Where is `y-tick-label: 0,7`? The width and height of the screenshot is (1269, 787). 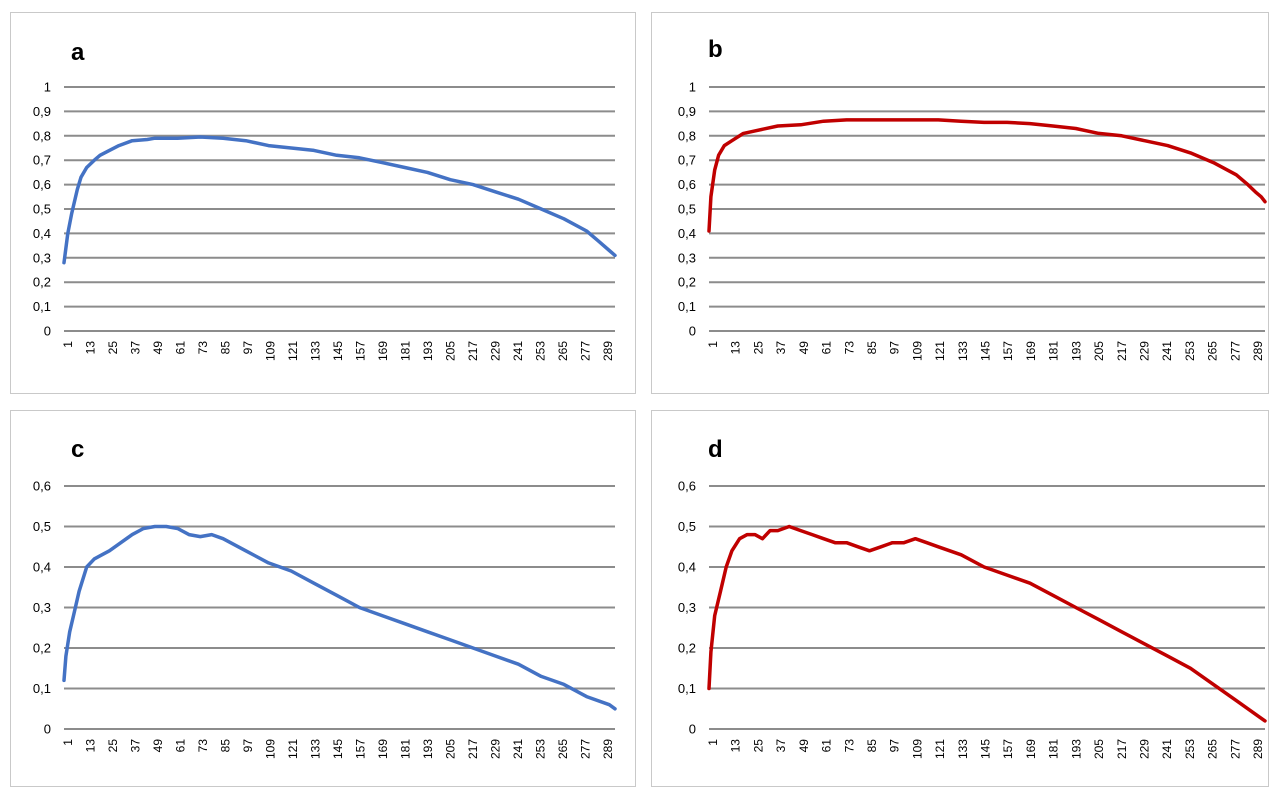 y-tick-label: 0,7 is located at coordinates (687, 160).